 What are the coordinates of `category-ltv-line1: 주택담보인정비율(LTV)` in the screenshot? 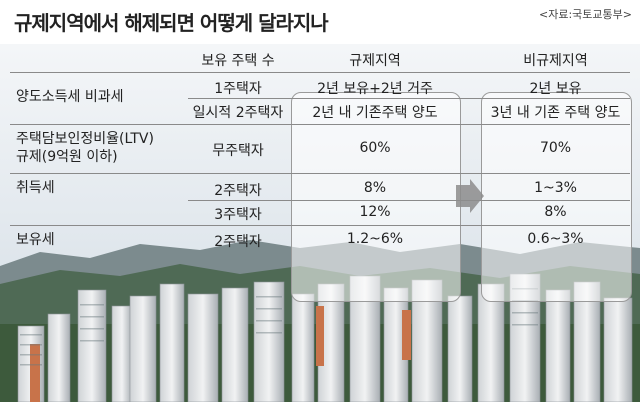 It's located at (85, 139).